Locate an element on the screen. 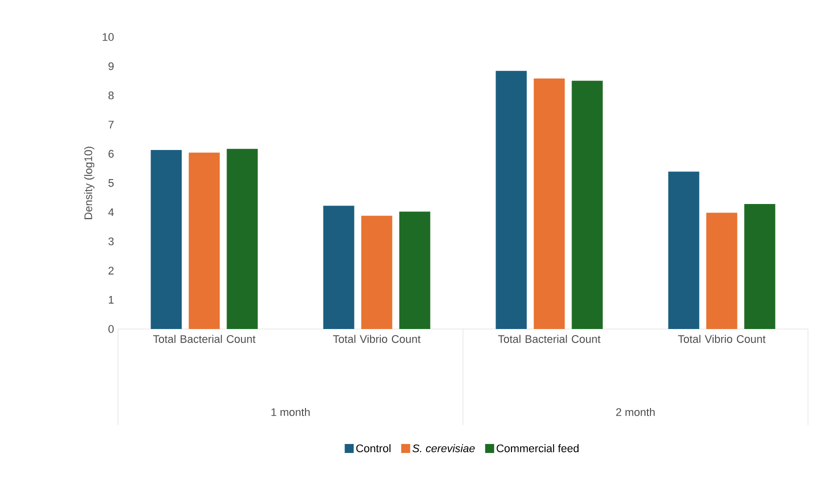 Image resolution: width=830 pixels, height=477 pixels. y-tick-label: 1 is located at coordinates (111, 300).